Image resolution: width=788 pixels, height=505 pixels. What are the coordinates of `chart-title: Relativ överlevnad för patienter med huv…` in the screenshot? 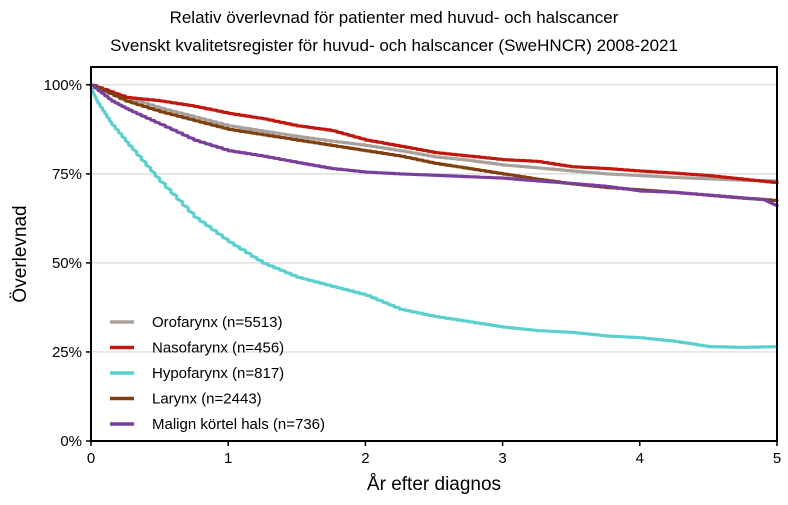 It's located at (394, 17).